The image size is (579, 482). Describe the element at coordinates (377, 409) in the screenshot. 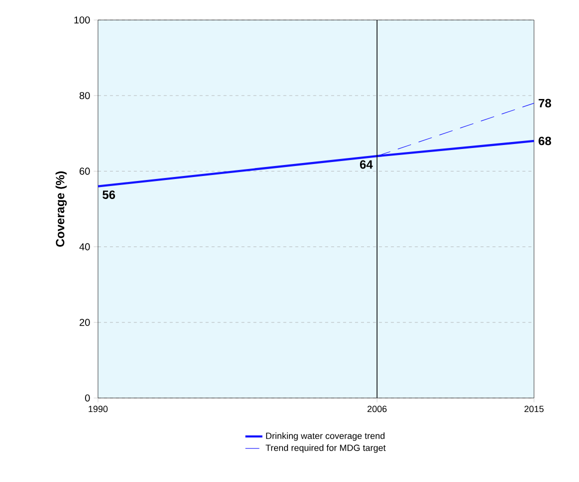

I see `x-tick-label: 2006` at that location.